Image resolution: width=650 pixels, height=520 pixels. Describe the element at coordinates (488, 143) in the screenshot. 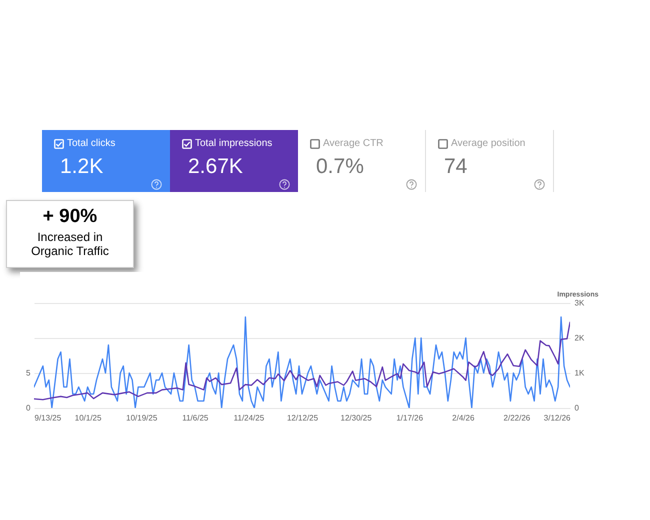

I see `text: Average position` at that location.